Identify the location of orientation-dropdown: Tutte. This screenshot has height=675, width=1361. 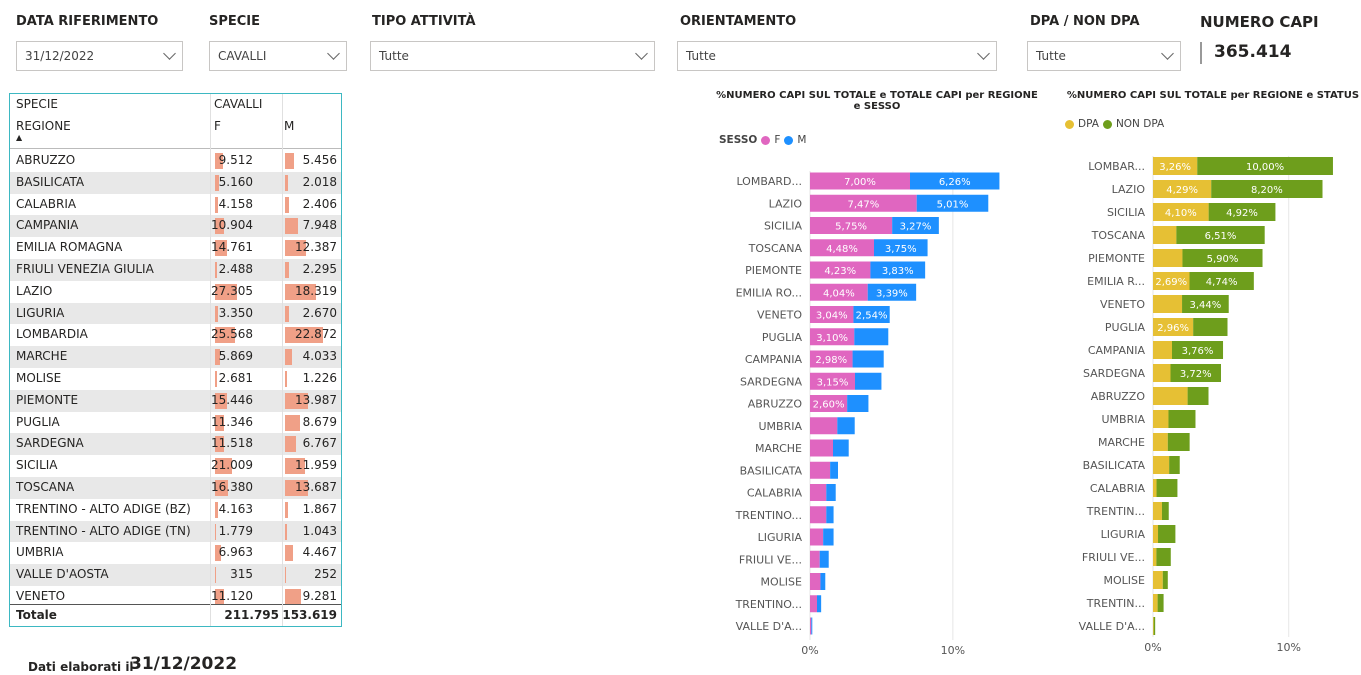
(837, 56).